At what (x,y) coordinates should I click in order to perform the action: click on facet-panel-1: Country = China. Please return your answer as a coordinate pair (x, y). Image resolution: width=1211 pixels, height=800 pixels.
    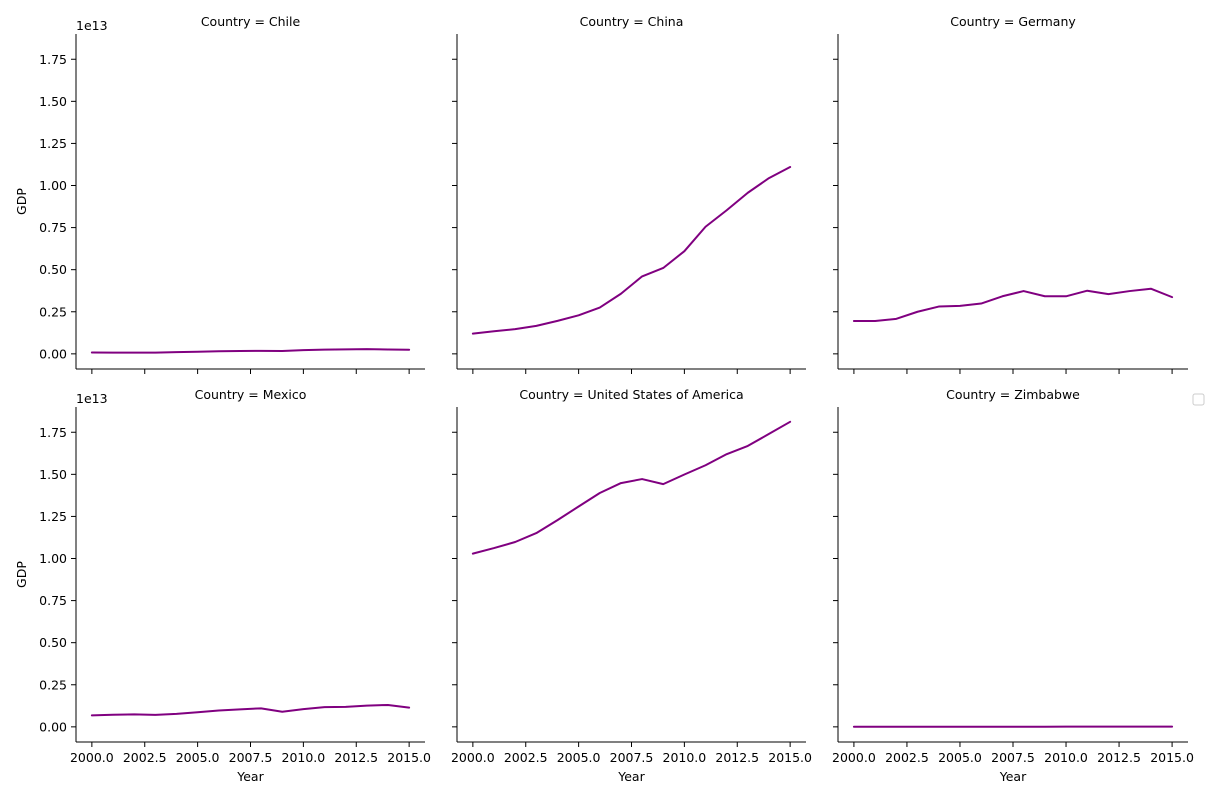
    Looking at the image, I should click on (629, 194).